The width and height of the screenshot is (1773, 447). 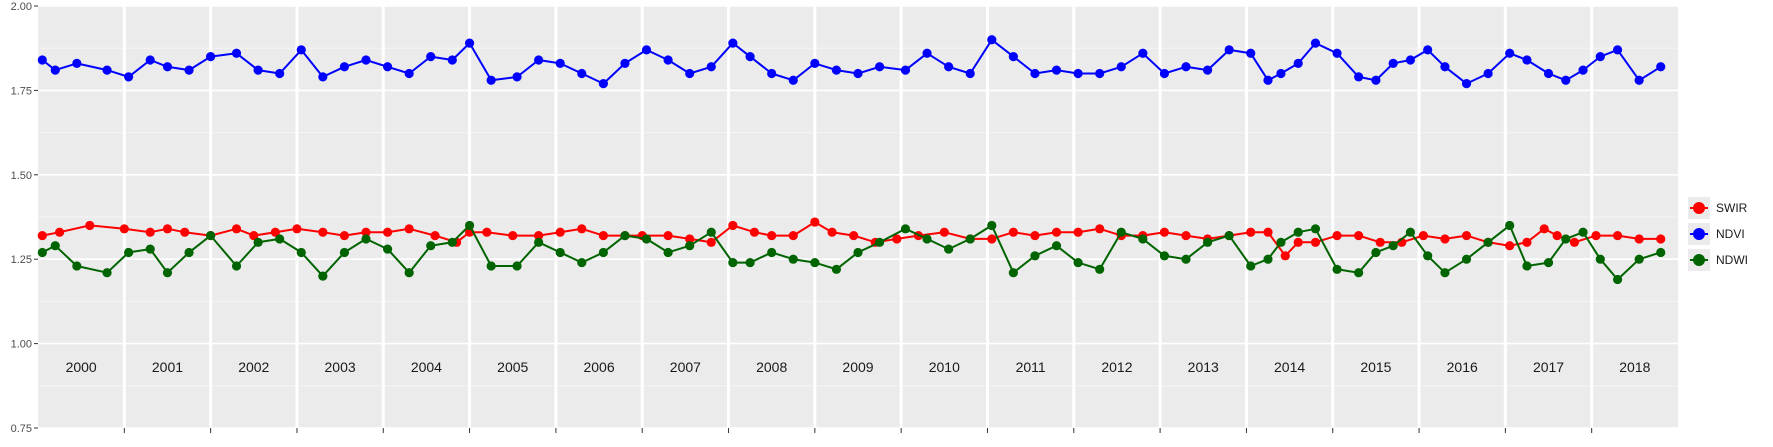 What do you see at coordinates (167, 367) in the screenshot?
I see `year-label-2001: 2001` at bounding box center [167, 367].